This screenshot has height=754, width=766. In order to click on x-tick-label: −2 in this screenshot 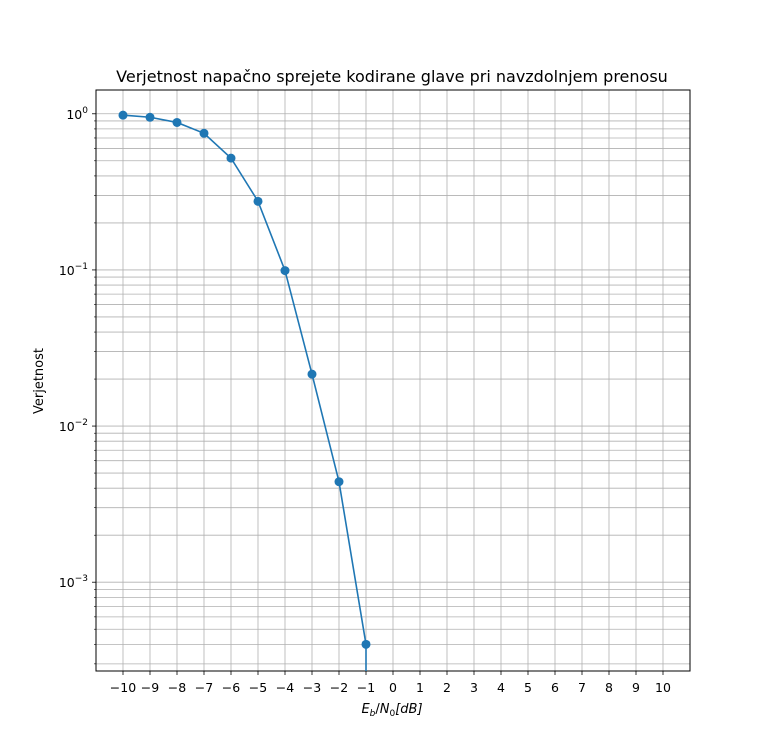, I will do `click(339, 687)`.